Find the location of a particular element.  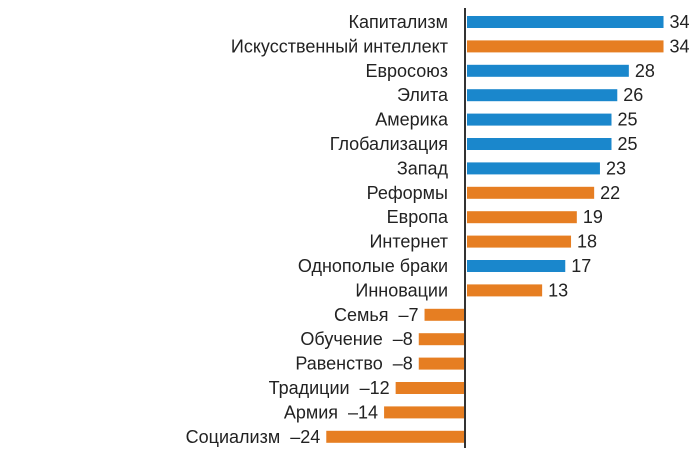

value-label: 18 is located at coordinates (587, 242).